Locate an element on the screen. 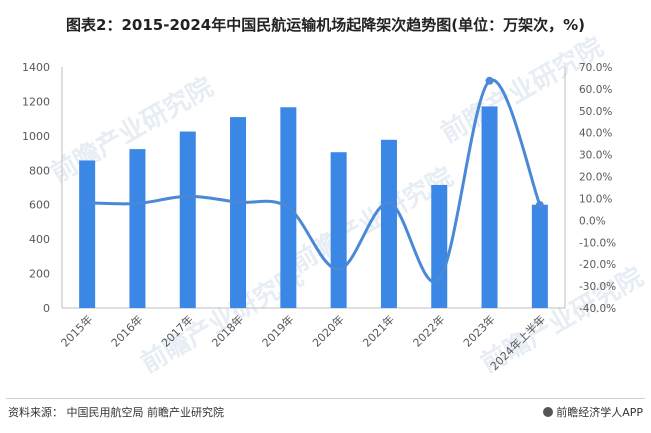  x-tick-label: 2015年 is located at coordinates (76, 330).